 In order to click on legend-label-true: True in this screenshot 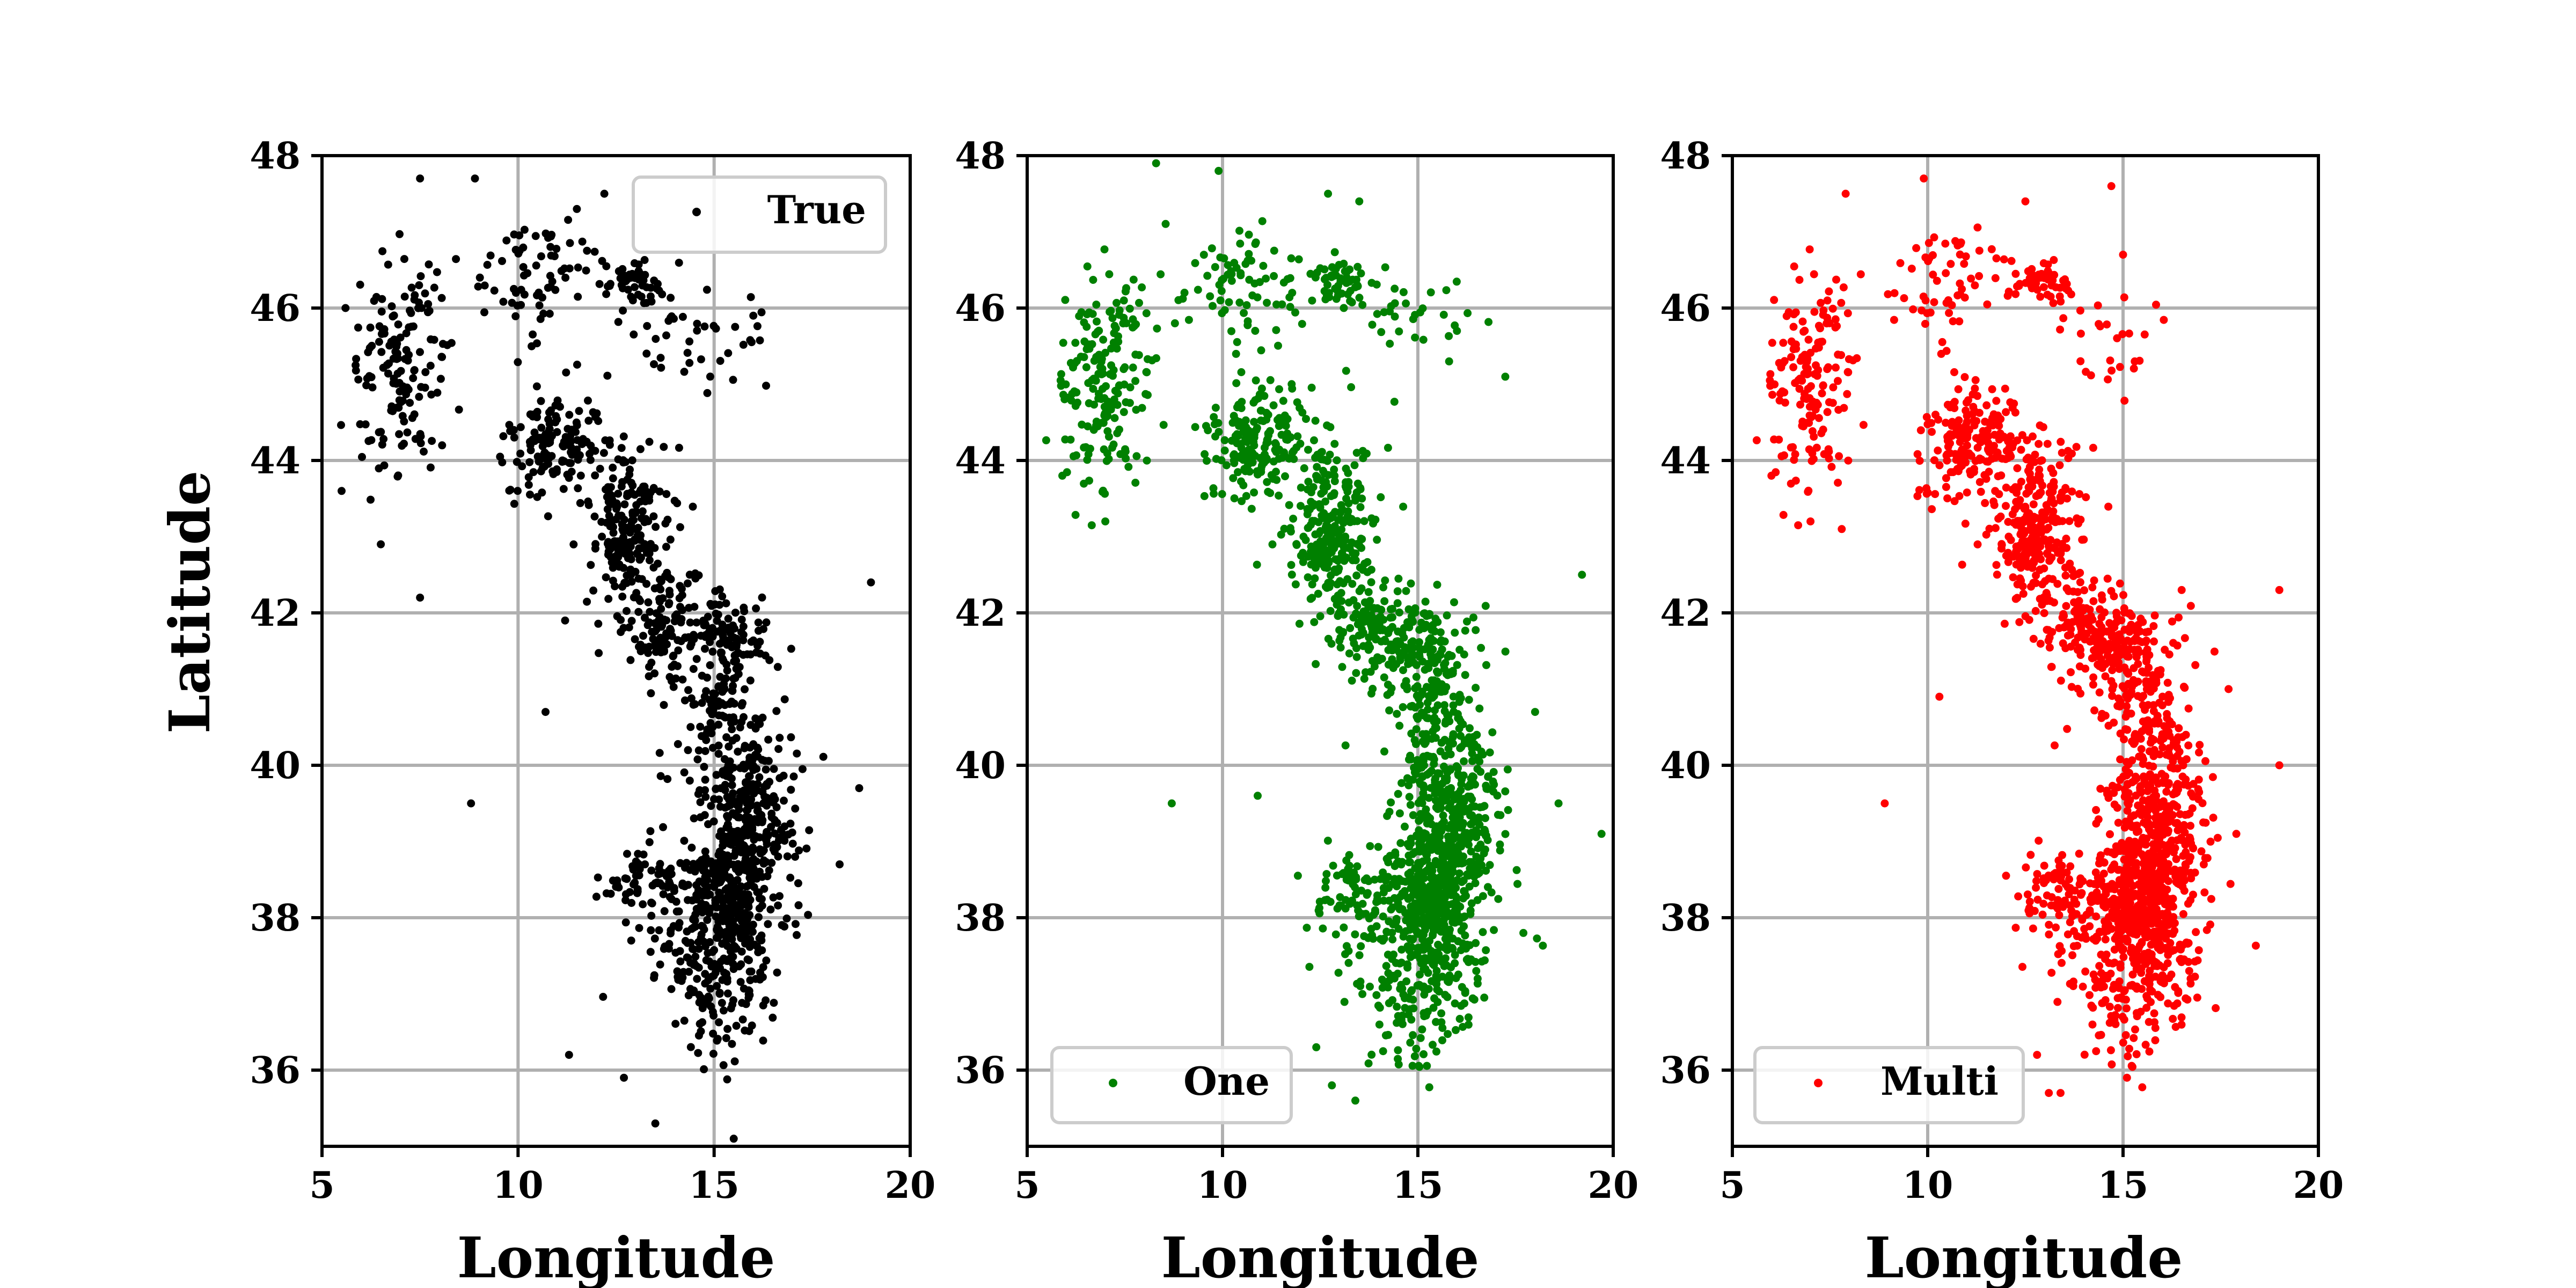, I will do `click(816, 209)`.